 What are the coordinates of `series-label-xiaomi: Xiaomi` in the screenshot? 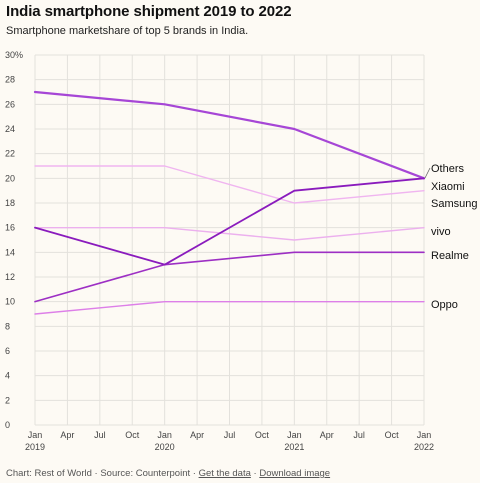 It's located at (448, 187).